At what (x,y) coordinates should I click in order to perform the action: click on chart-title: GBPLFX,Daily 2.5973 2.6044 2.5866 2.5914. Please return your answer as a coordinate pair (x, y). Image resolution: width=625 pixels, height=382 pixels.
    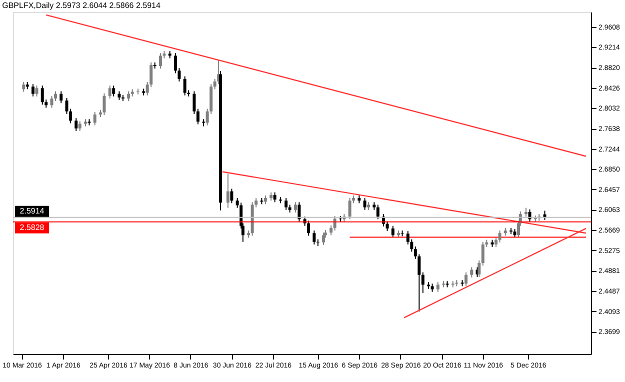
    Looking at the image, I should click on (81, 5).